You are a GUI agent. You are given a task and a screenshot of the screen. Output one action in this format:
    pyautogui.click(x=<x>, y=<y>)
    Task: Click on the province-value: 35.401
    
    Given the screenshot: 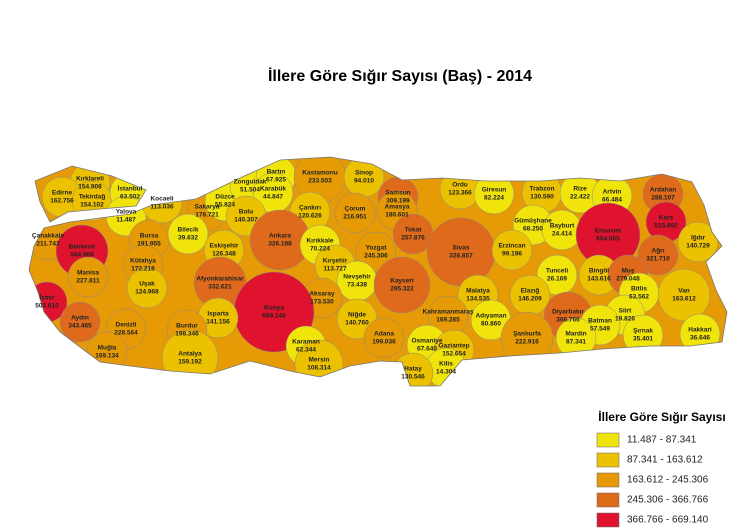 What is the action you would take?
    pyautogui.click(x=643, y=339)
    